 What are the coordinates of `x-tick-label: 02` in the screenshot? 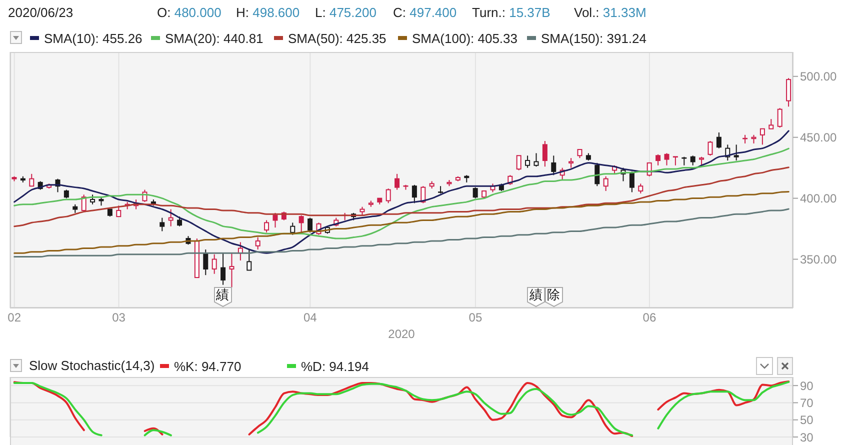 It's located at (15, 317).